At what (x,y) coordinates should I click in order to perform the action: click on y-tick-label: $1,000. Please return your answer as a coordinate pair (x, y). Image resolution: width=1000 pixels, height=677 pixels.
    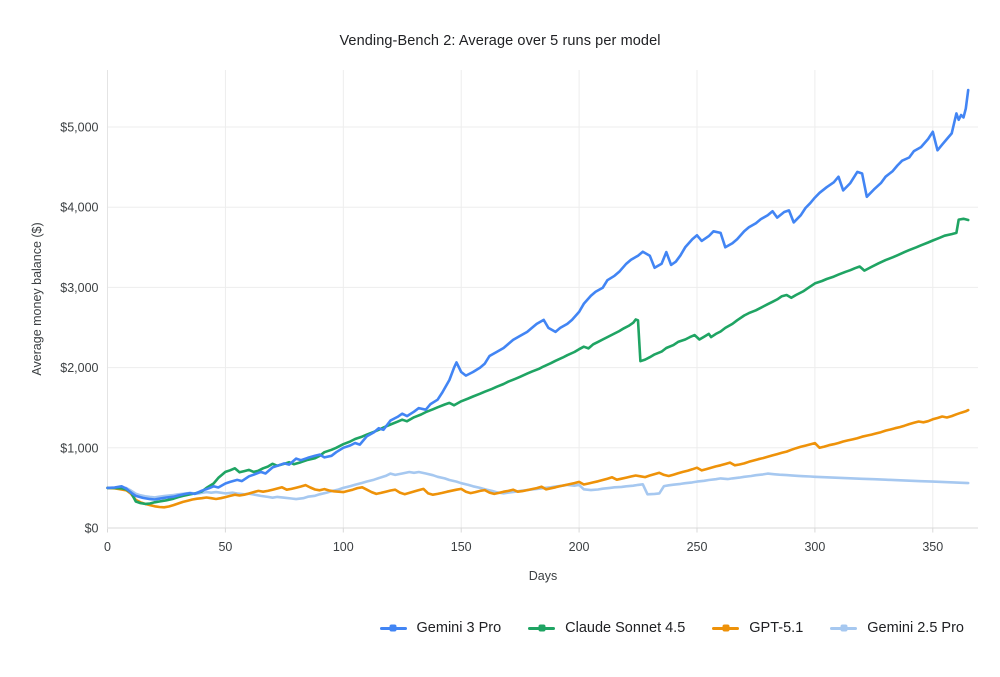
    Looking at the image, I should click on (79, 448).